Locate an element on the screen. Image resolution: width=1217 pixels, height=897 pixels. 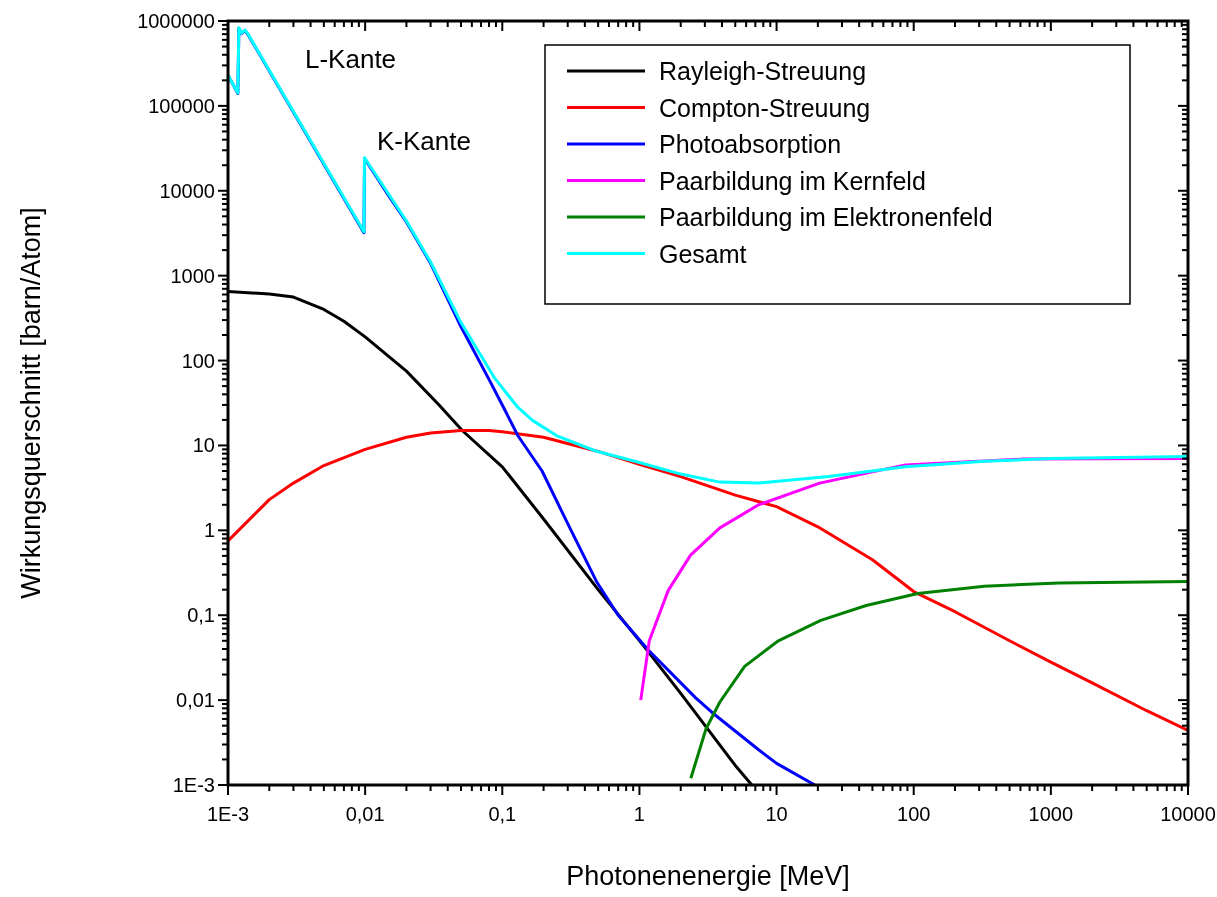
legend-label: Rayleigh-Streuung is located at coordinates (763, 71).